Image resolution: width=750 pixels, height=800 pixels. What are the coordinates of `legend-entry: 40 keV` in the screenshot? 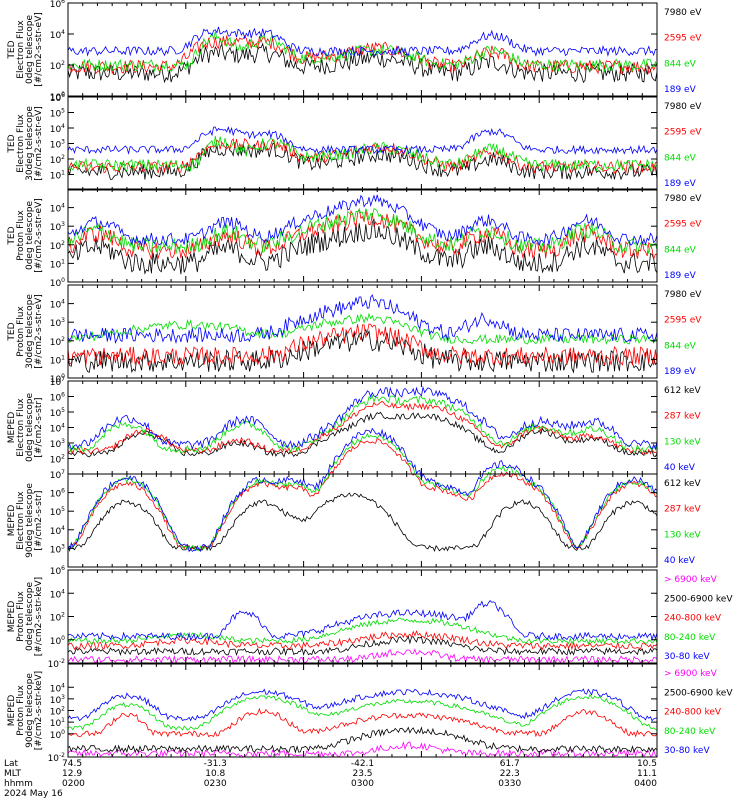 It's located at (680, 561).